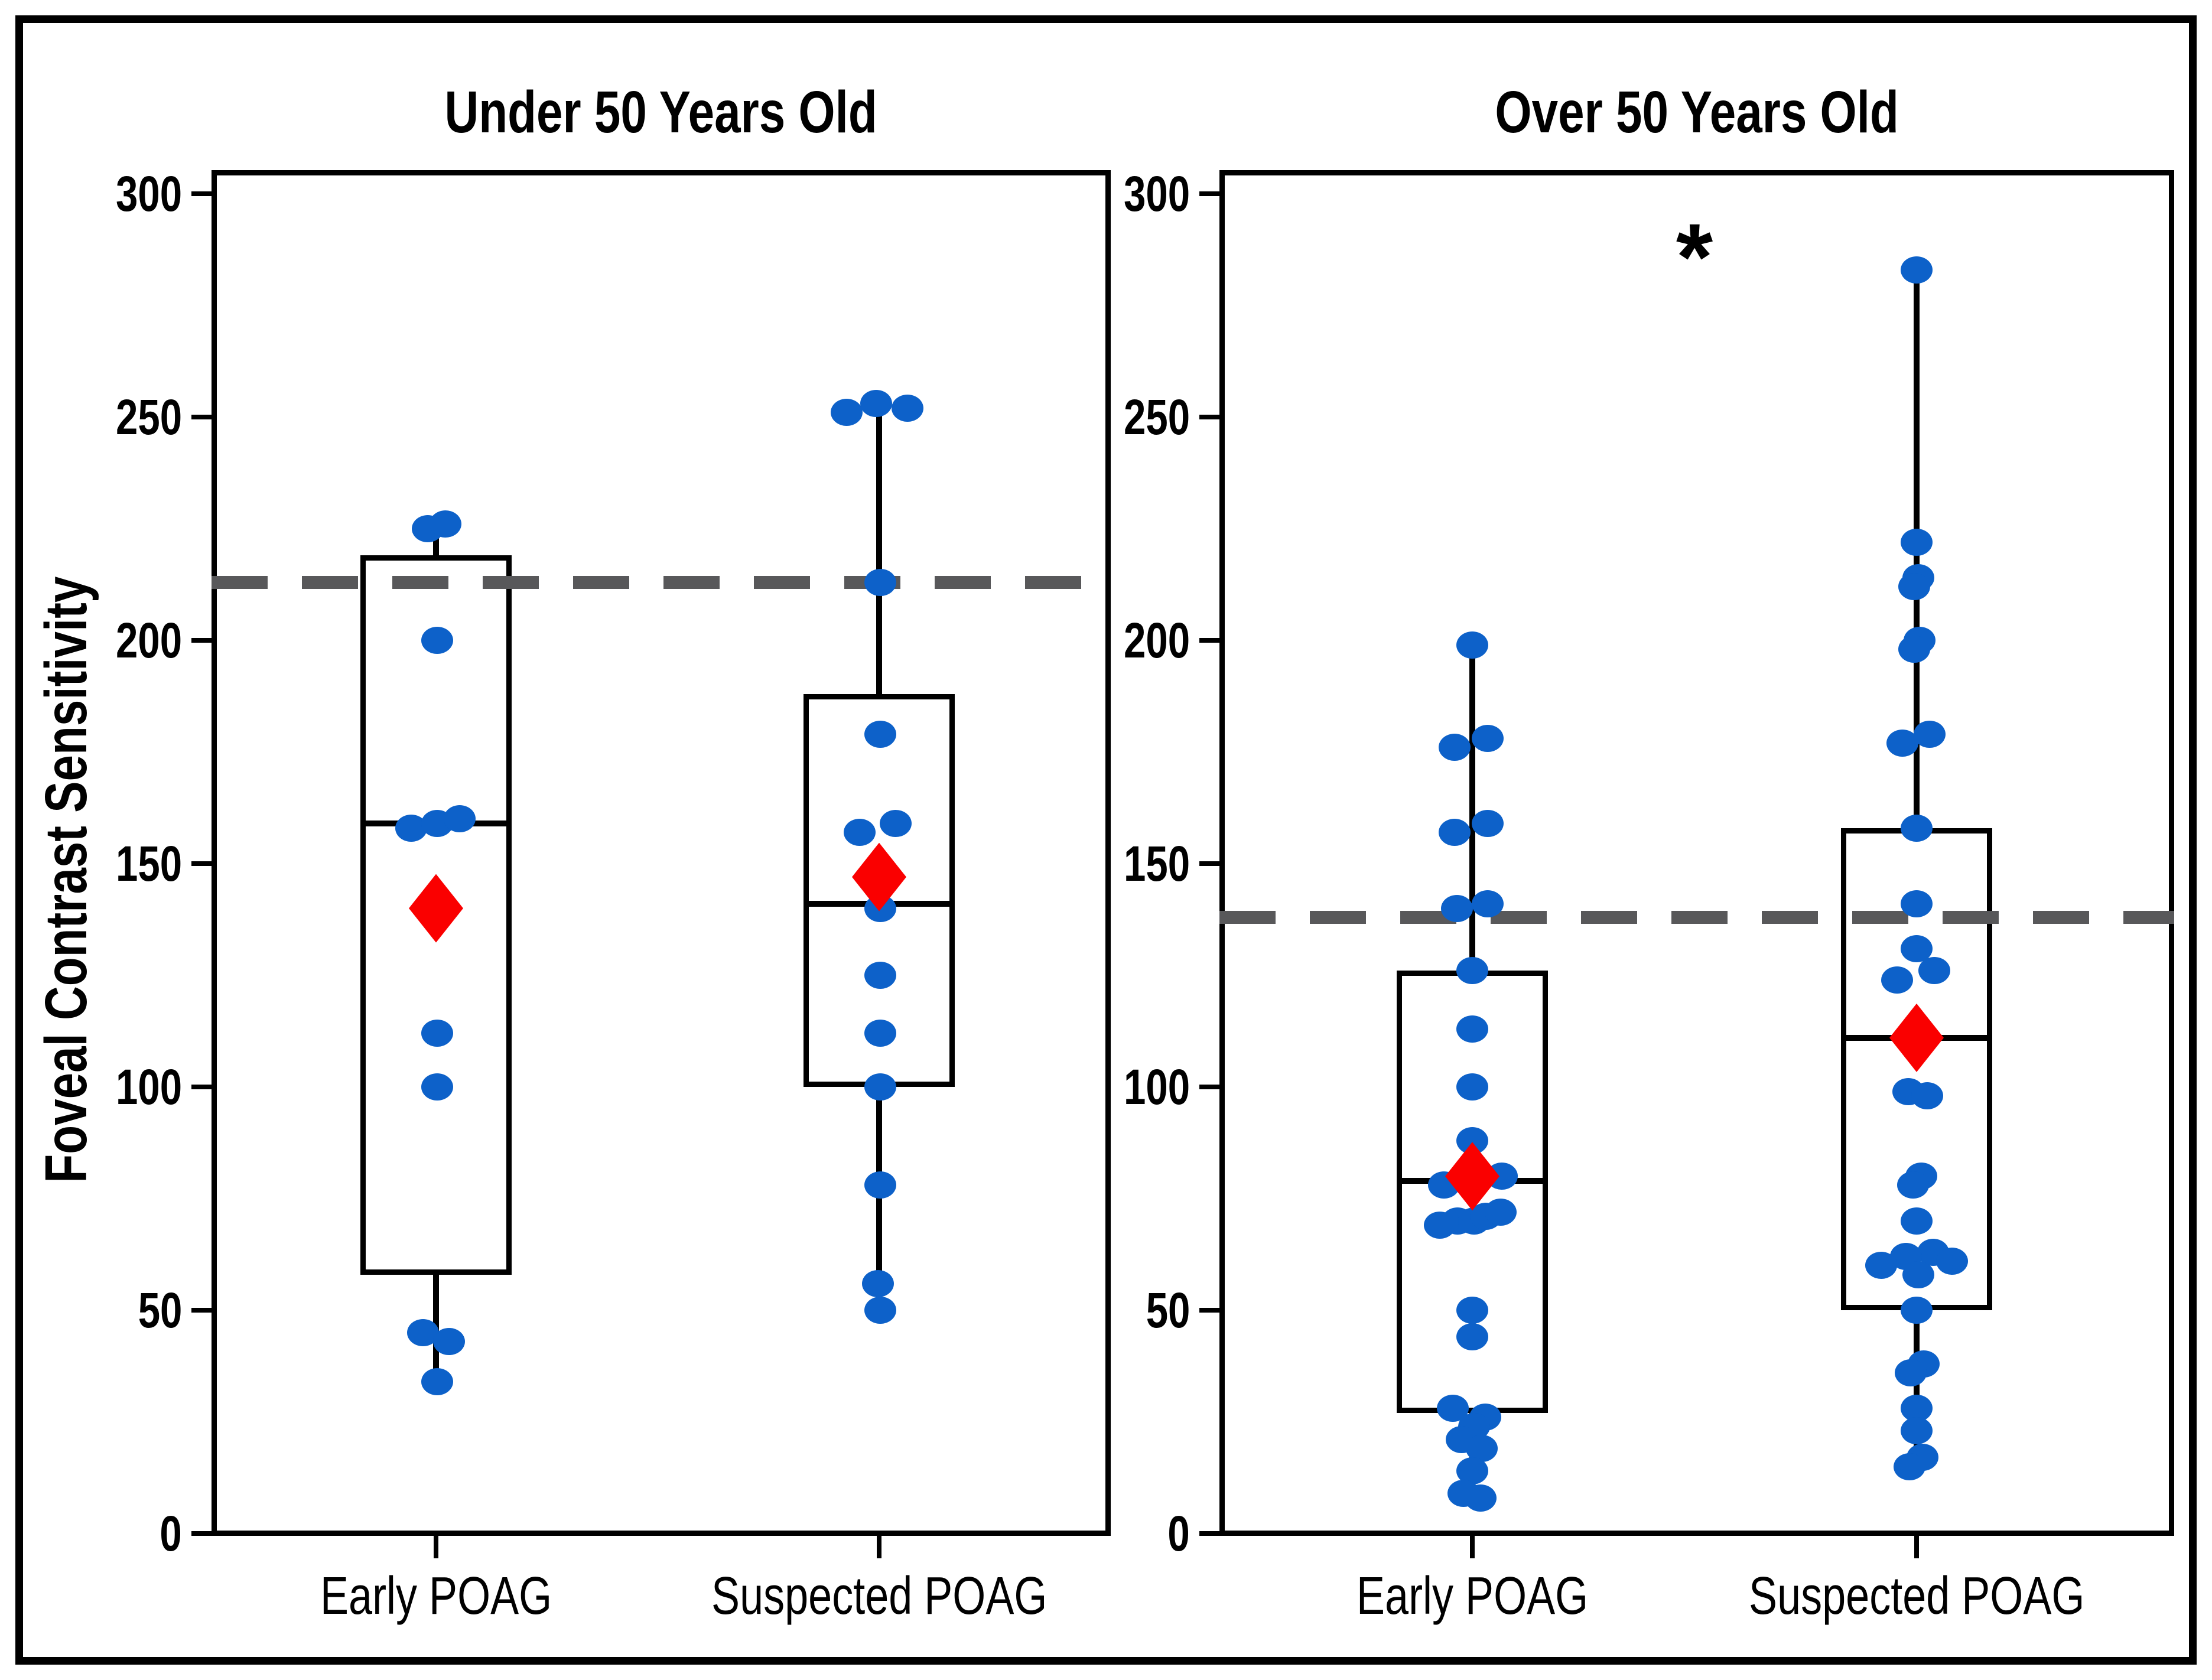 Image resolution: width=2212 pixels, height=1680 pixels. Describe the element at coordinates (1098, 863) in the screenshot. I see `y-tick-label: 150` at that location.